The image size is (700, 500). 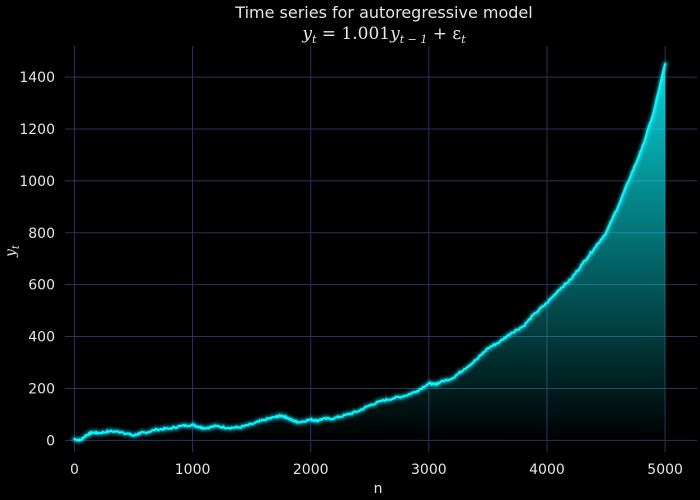 What do you see at coordinates (376, 470) in the screenshot?
I see `x-tick-labels: 0 1000 2000 3000 4000 5000` at bounding box center [376, 470].